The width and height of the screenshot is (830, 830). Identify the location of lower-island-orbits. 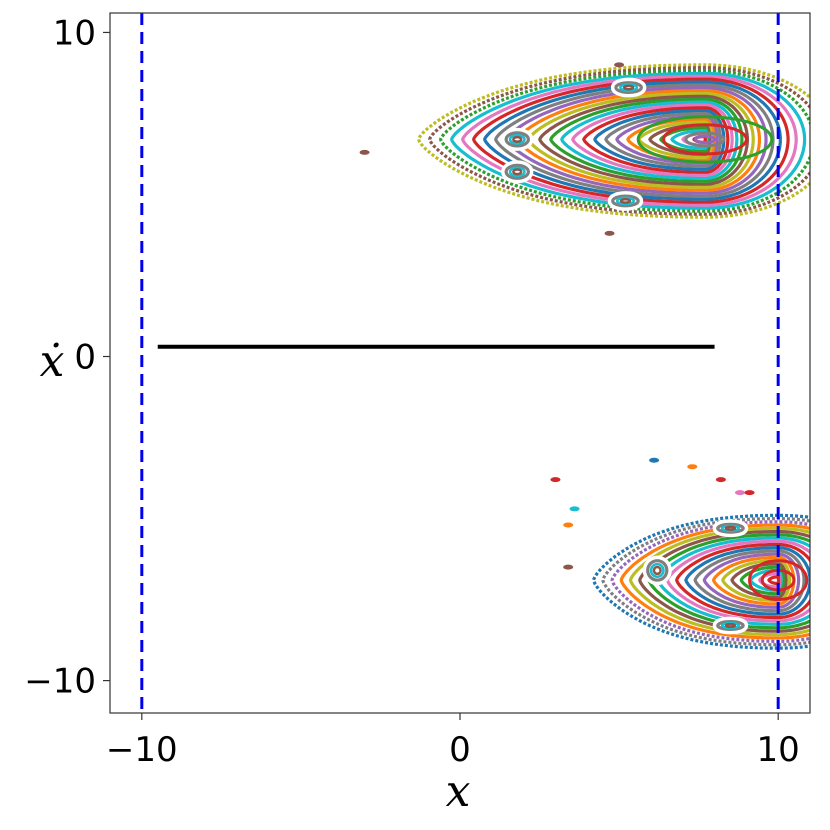
(700, 581).